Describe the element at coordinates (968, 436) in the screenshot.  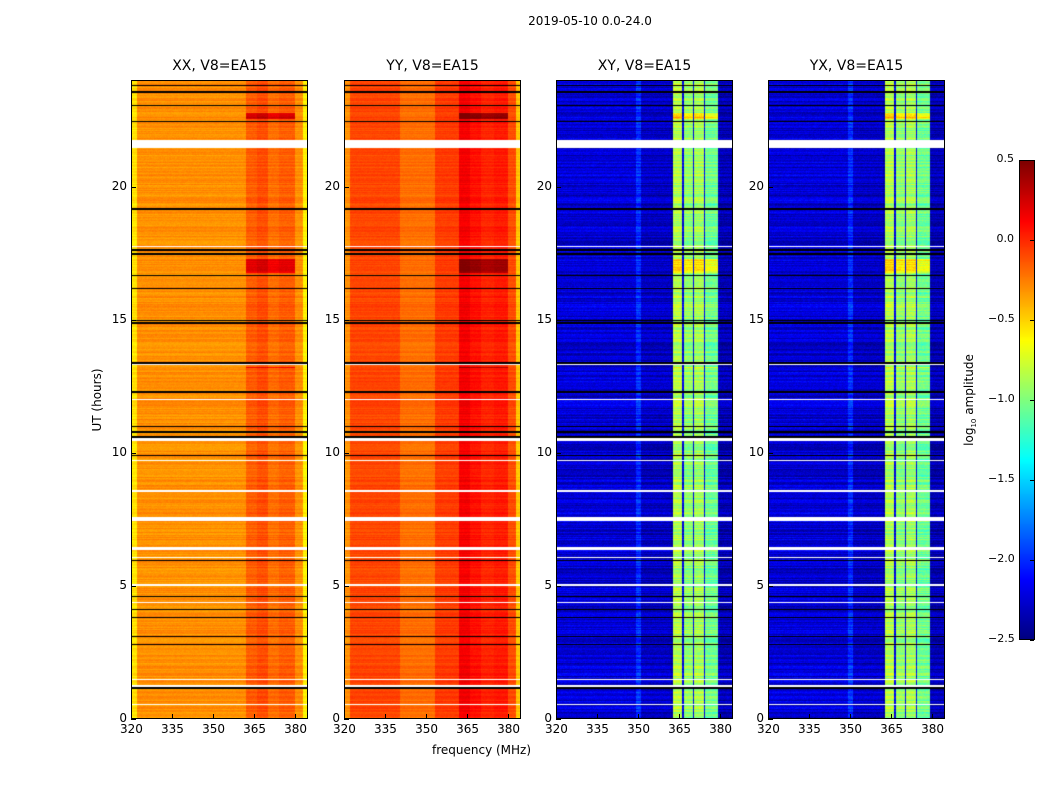
I see `colorbar-label-log: log` at that location.